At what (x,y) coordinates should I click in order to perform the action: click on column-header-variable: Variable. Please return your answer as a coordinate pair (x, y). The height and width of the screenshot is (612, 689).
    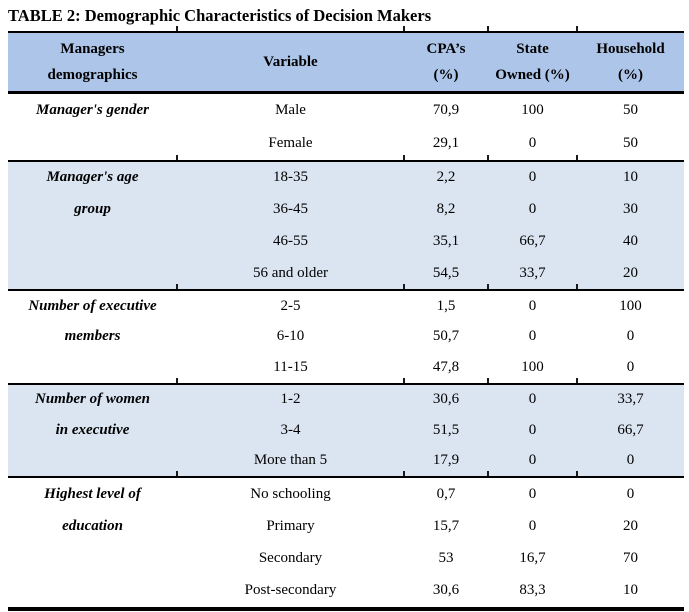
    Looking at the image, I should click on (290, 62).